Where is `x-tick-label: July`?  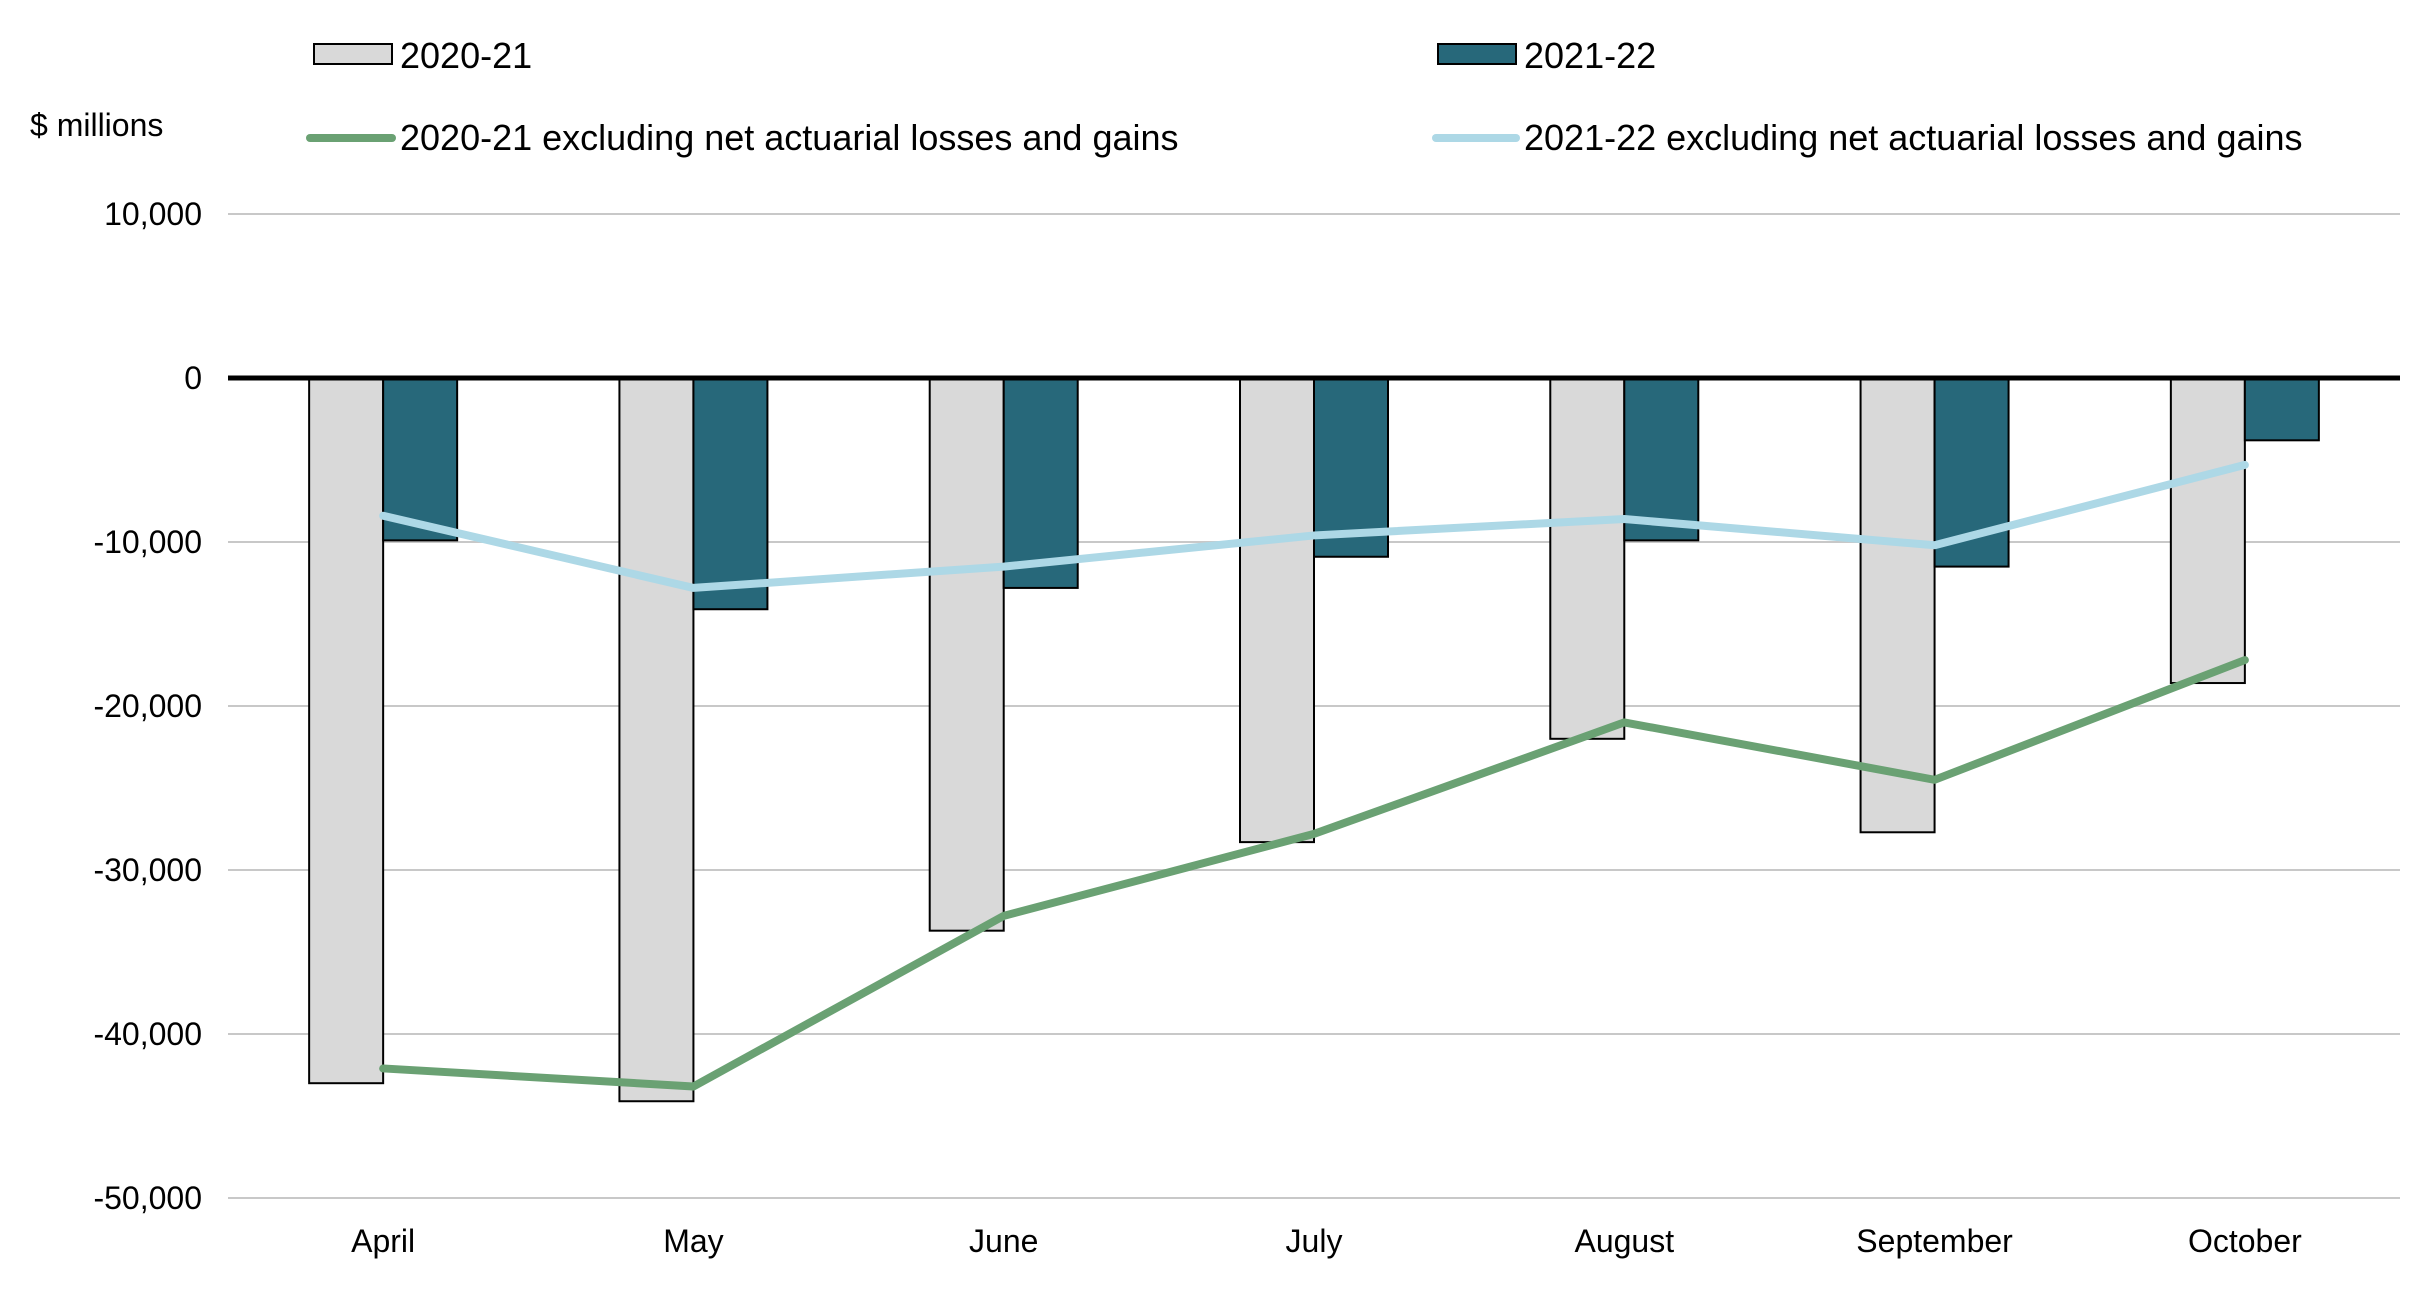 x-tick-label: July is located at coordinates (1314, 1241).